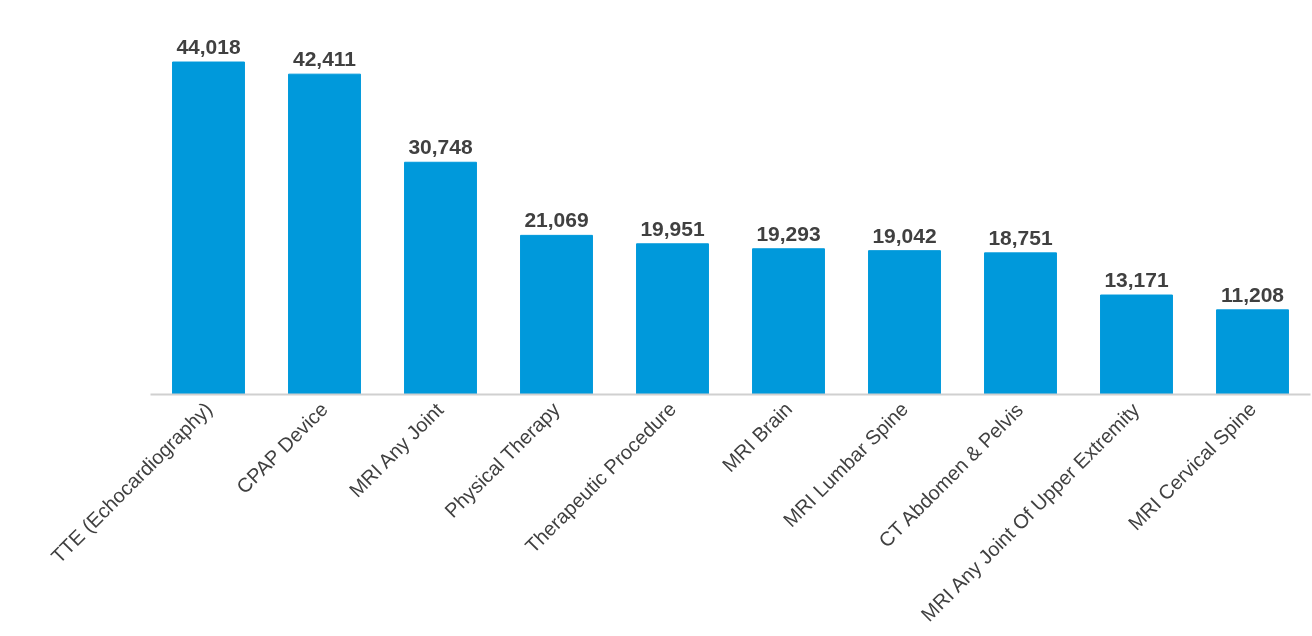  Describe the element at coordinates (904, 235) in the screenshot. I see `data-label: 19,042` at that location.